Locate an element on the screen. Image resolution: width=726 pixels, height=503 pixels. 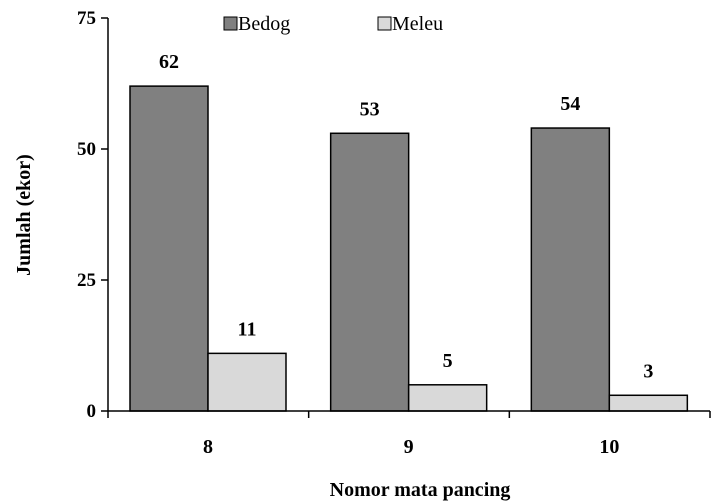
legend-swatch-meleu is located at coordinates (384, 23).